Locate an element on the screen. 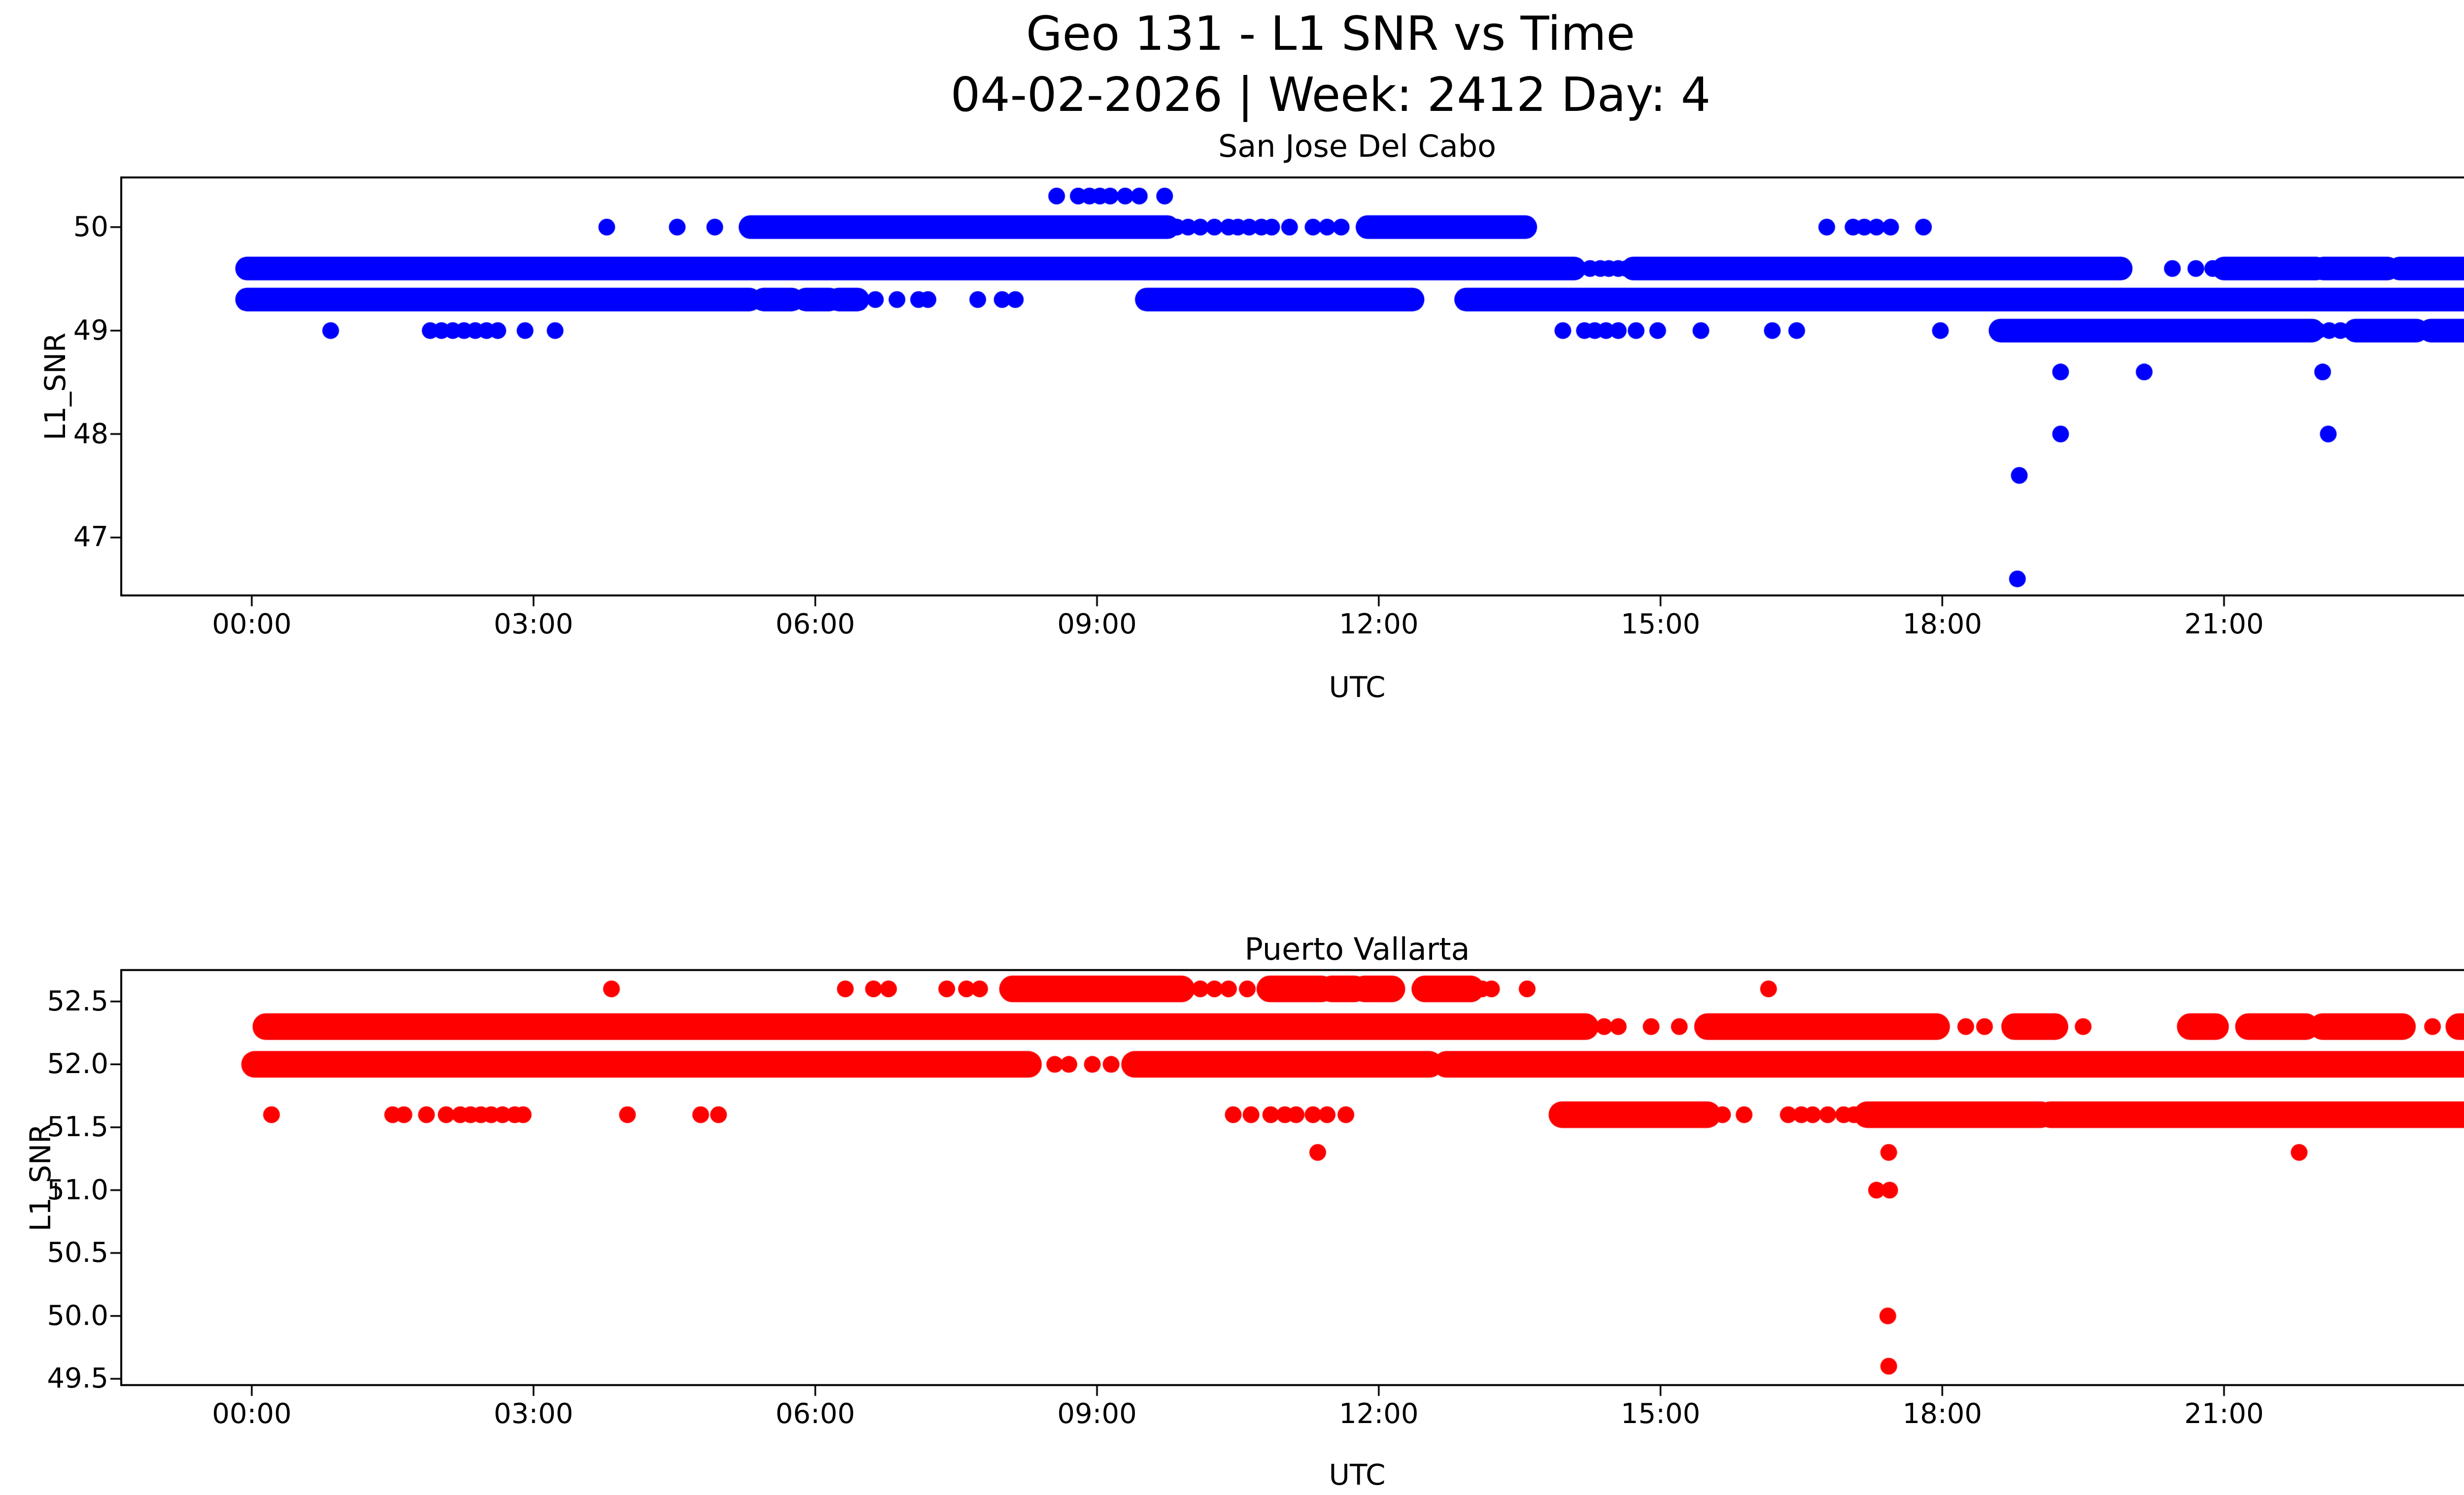 This screenshot has height=1495, width=2464. x-axis-label-top: UTC is located at coordinates (1357, 687).